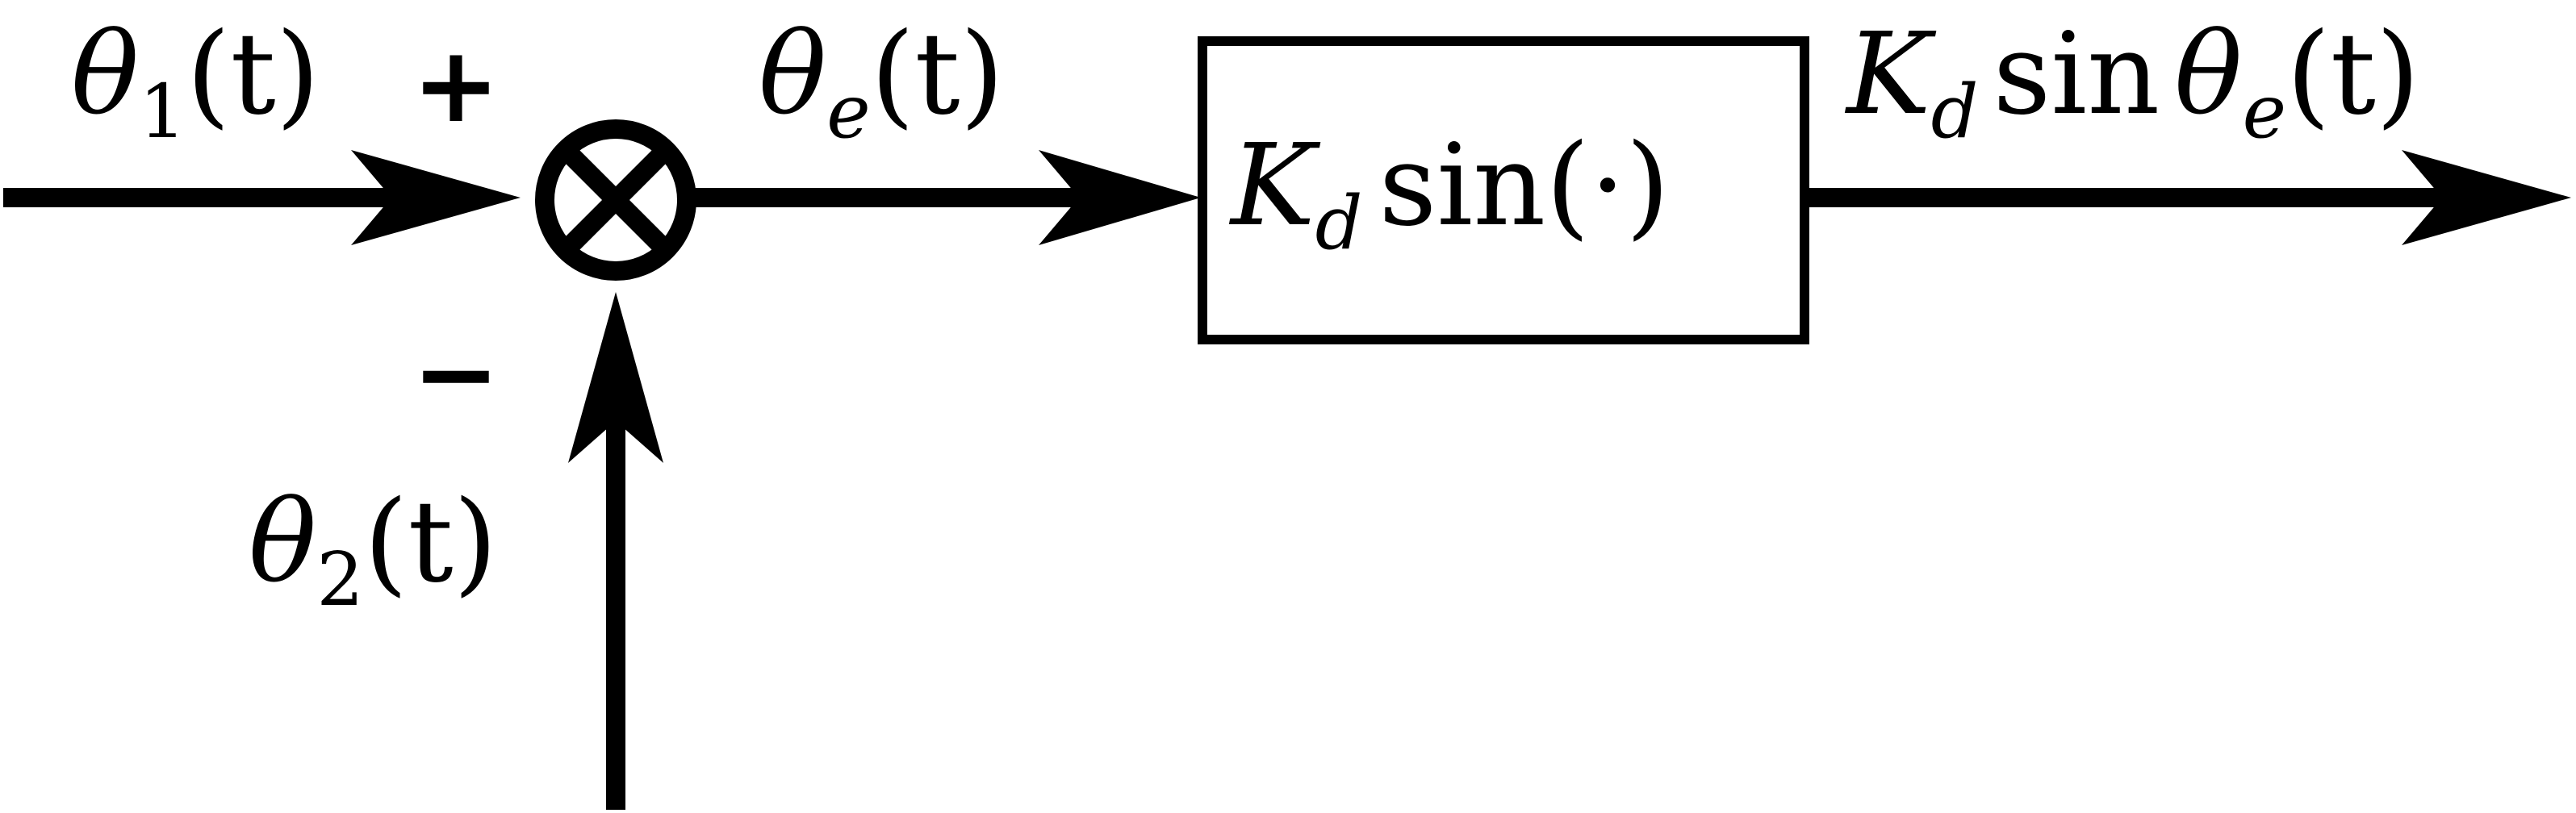 This screenshot has height=813, width=2576. I want to click on block-expression: Kd sin(·), so click(1449, 193).